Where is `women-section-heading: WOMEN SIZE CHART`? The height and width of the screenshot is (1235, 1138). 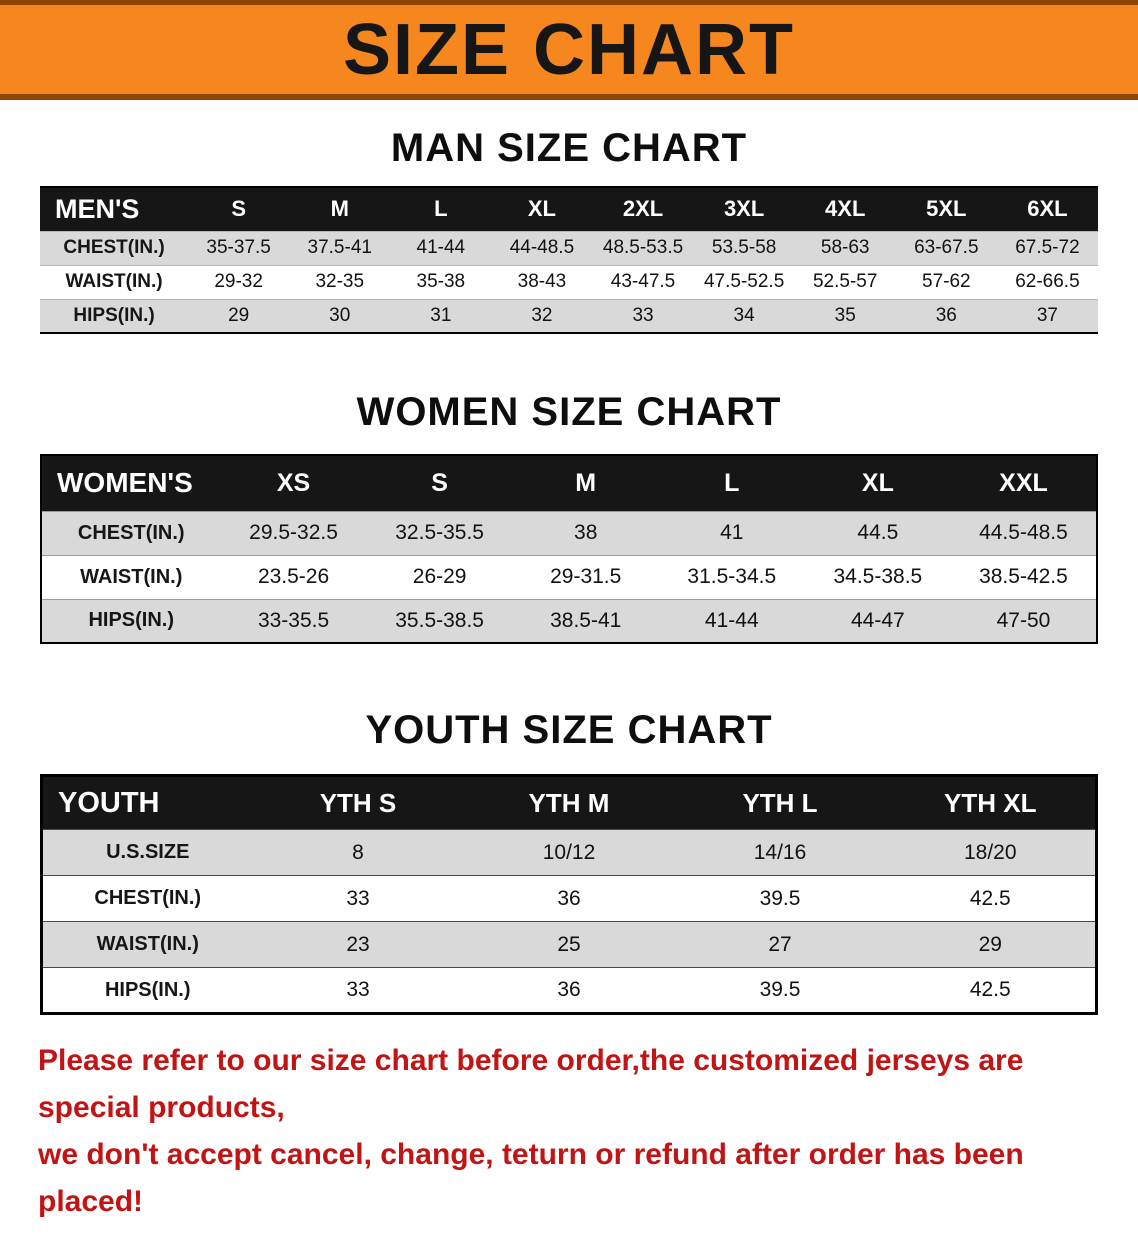
women-section-heading: WOMEN SIZE CHART is located at coordinates (569, 412).